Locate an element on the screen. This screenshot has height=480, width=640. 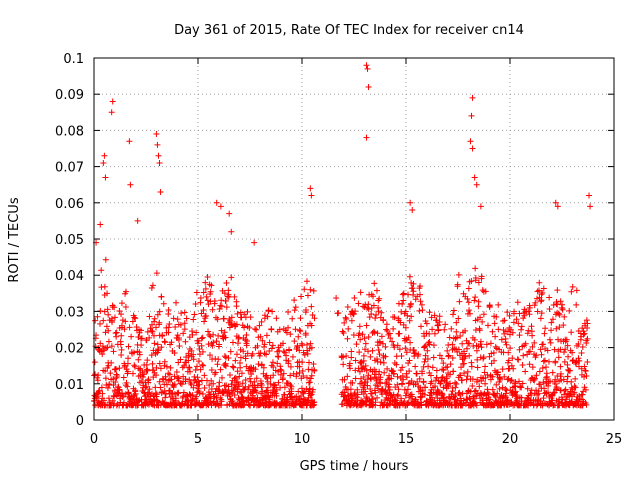
y-tick-label: 0.06 is located at coordinates (69, 204).